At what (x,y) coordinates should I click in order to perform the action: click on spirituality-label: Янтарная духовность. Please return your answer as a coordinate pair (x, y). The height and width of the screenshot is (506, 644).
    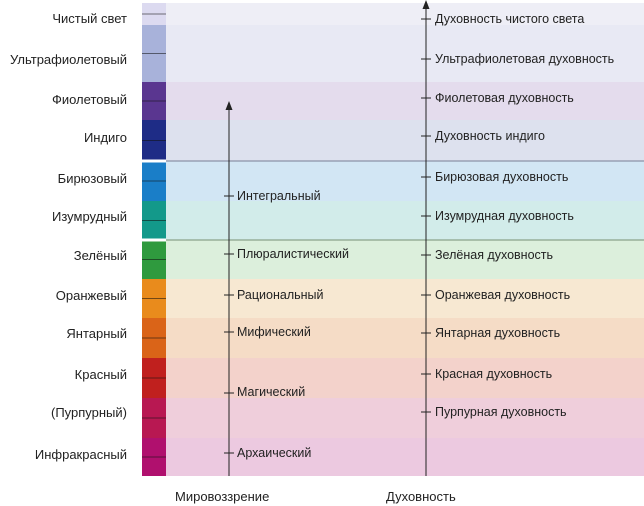
    Looking at the image, I should click on (498, 333).